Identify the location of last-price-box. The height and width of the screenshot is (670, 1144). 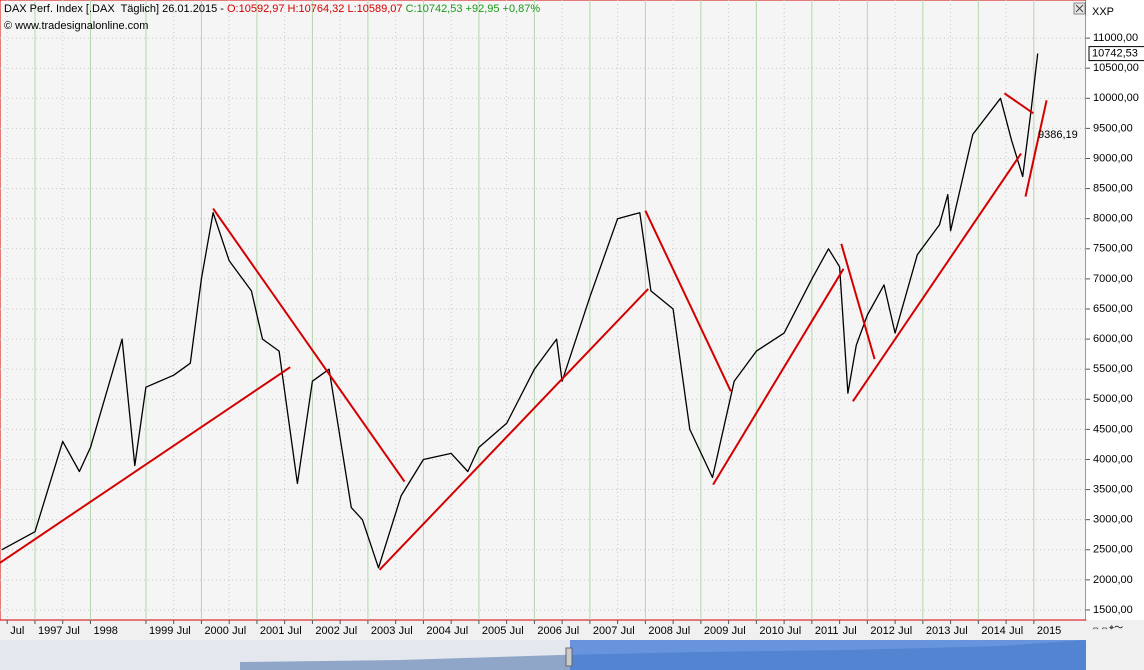
(1116, 54).